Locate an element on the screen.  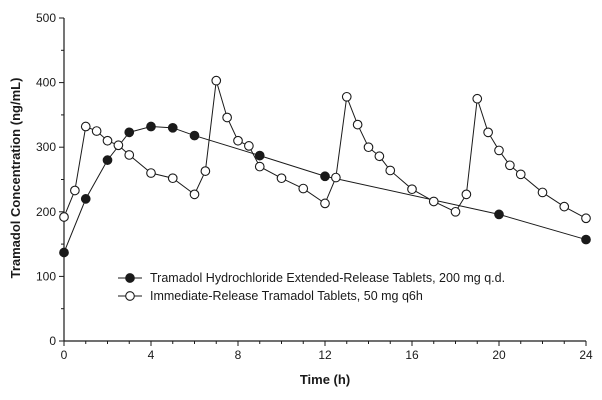
y-tick-label: 100 is located at coordinates (46, 276).